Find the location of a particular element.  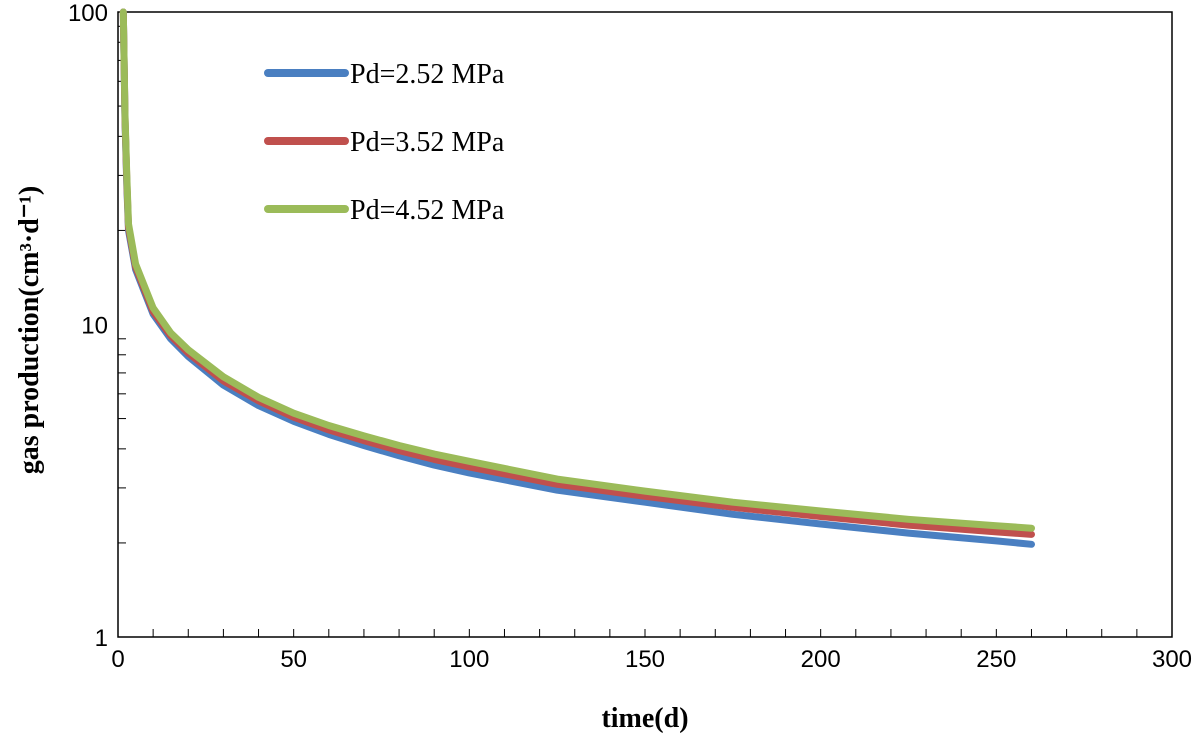

legend-label: Pd=3.52 MPa is located at coordinates (427, 142).